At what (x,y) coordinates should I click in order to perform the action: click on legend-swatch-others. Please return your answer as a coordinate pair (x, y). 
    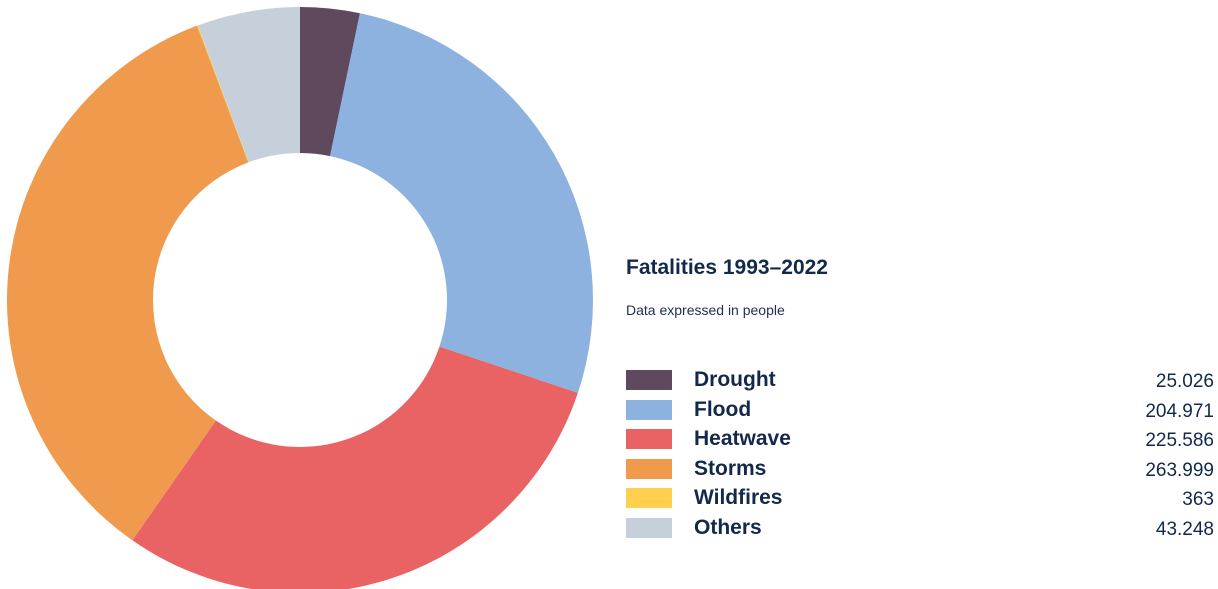
    Looking at the image, I should click on (649, 527).